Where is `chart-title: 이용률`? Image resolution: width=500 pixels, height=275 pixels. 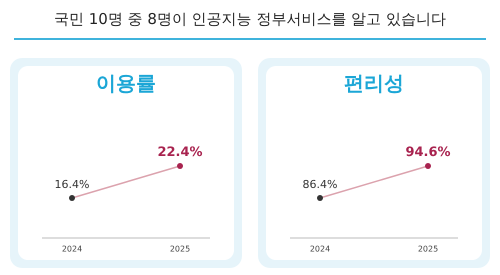
chart-title: 이용률 is located at coordinates (126, 83).